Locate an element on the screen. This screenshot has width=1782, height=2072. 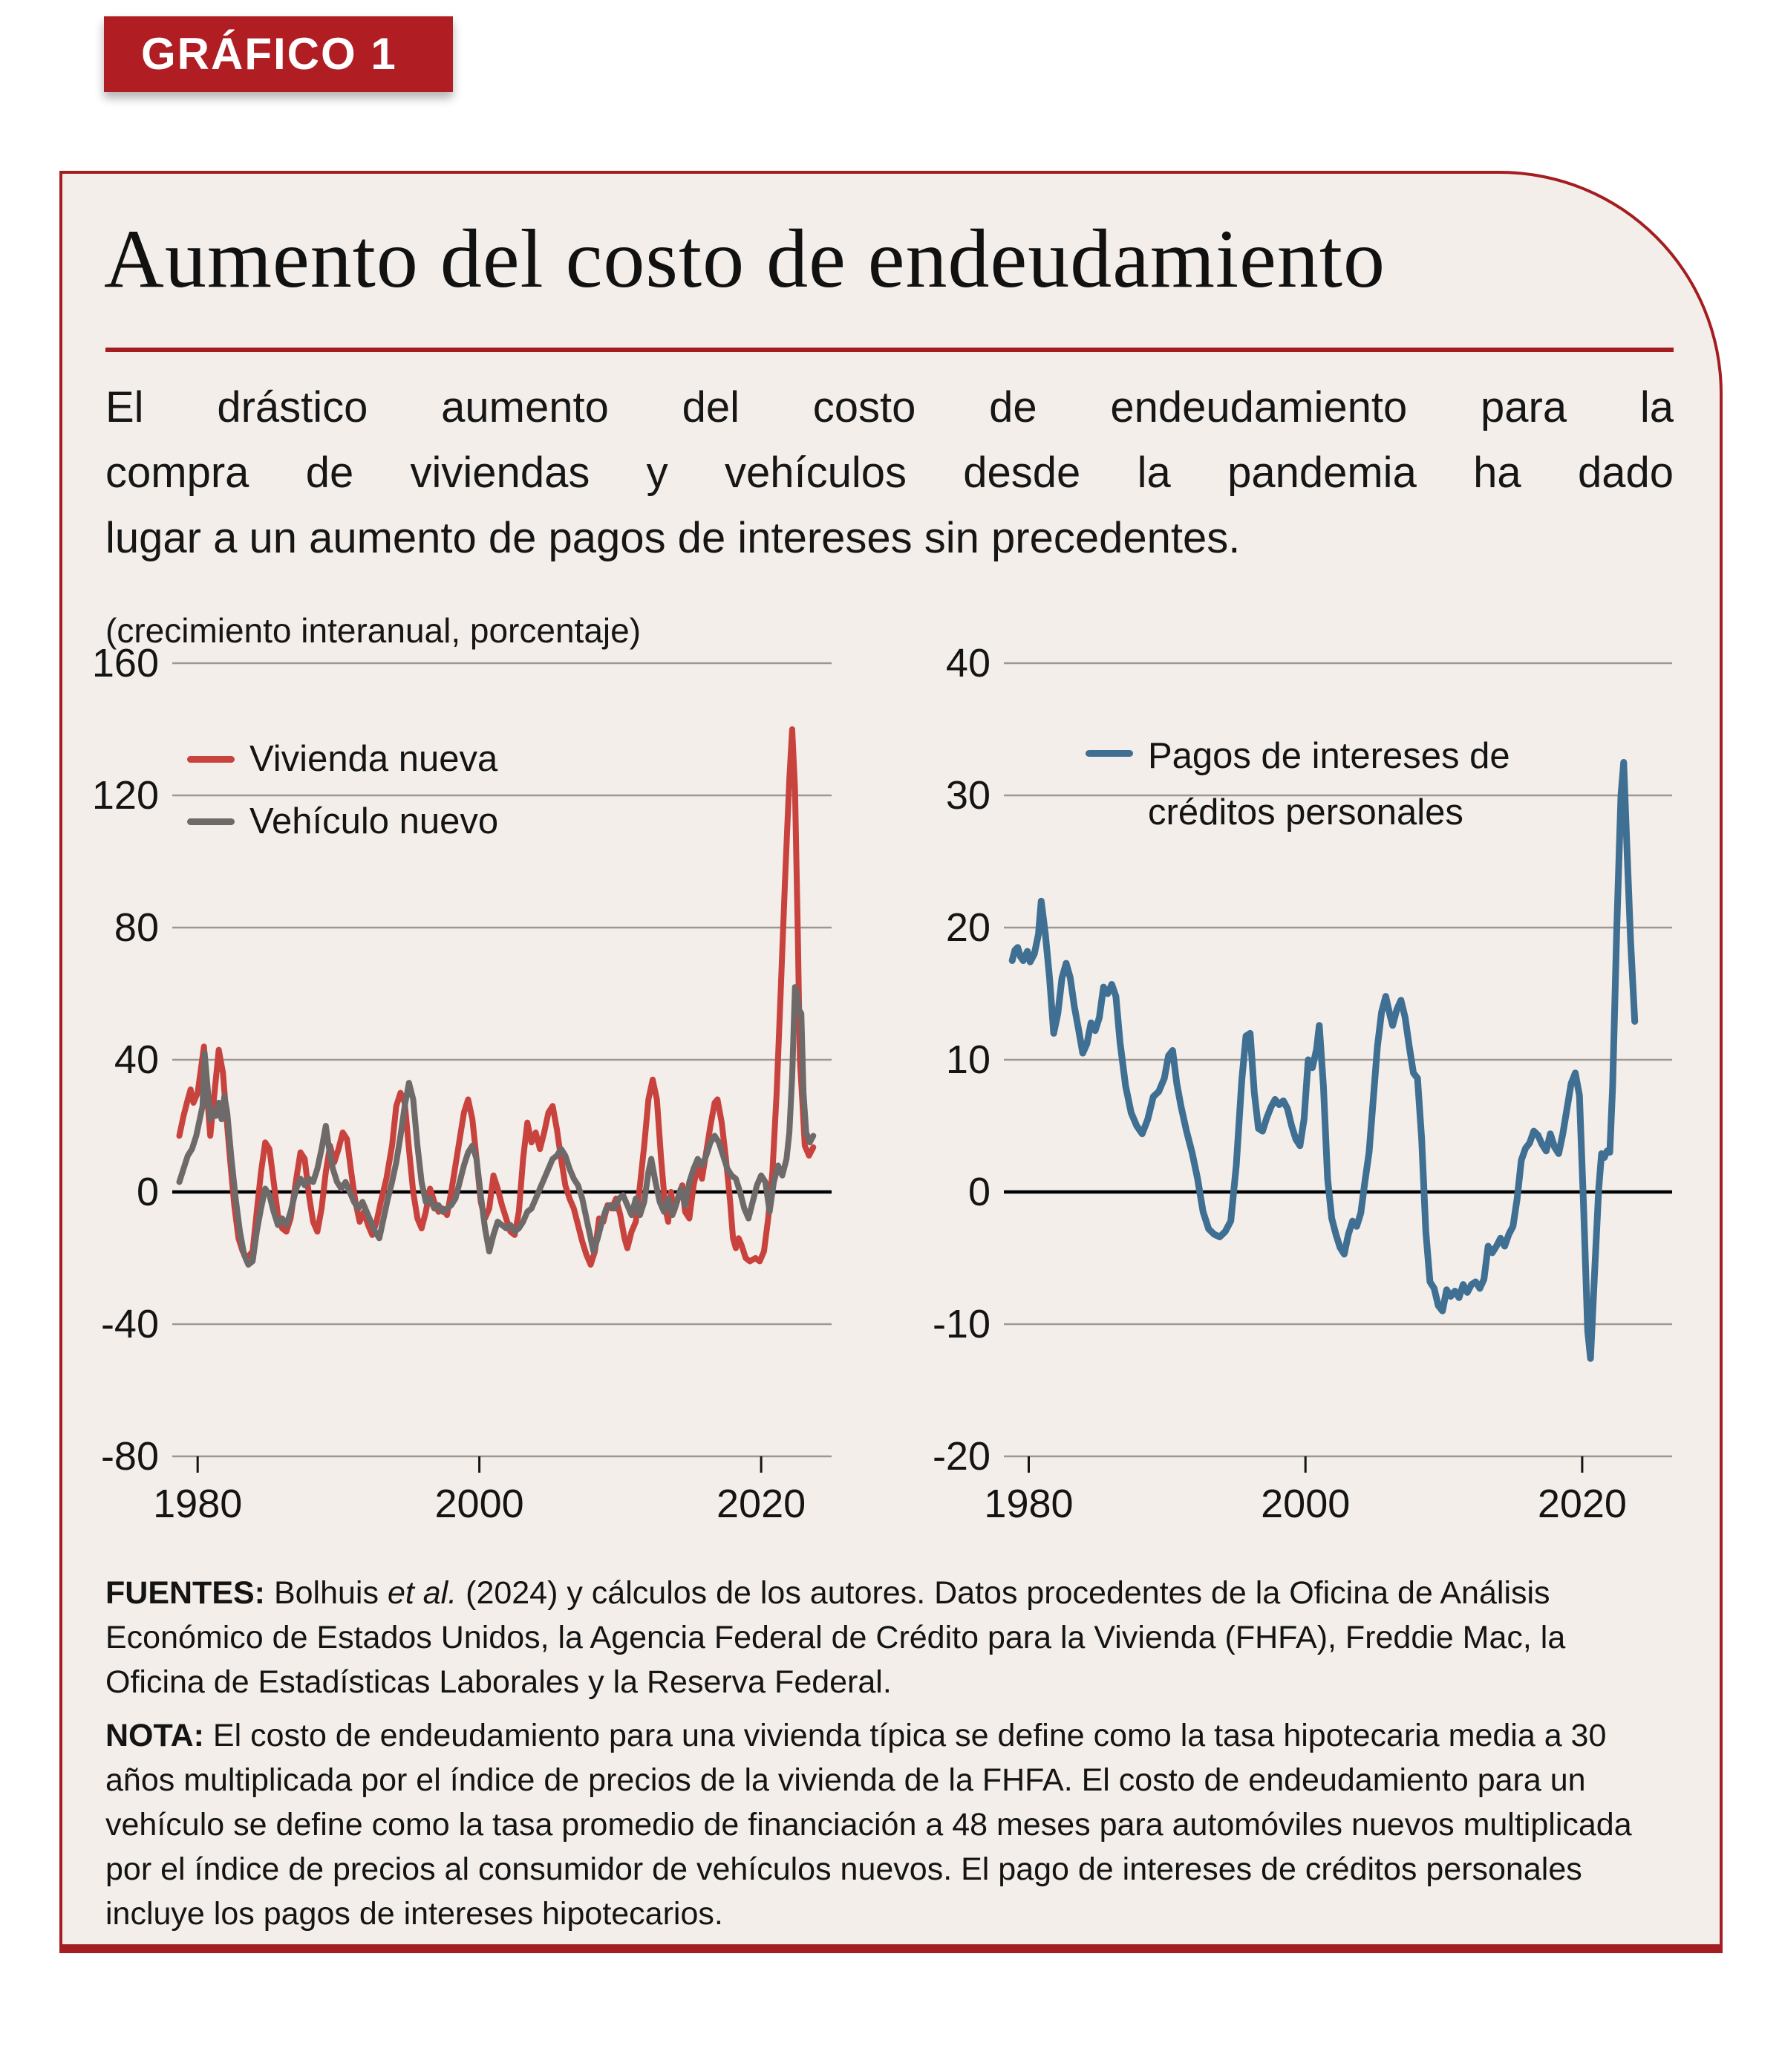
pagos-line-swatch is located at coordinates (1110, 753).